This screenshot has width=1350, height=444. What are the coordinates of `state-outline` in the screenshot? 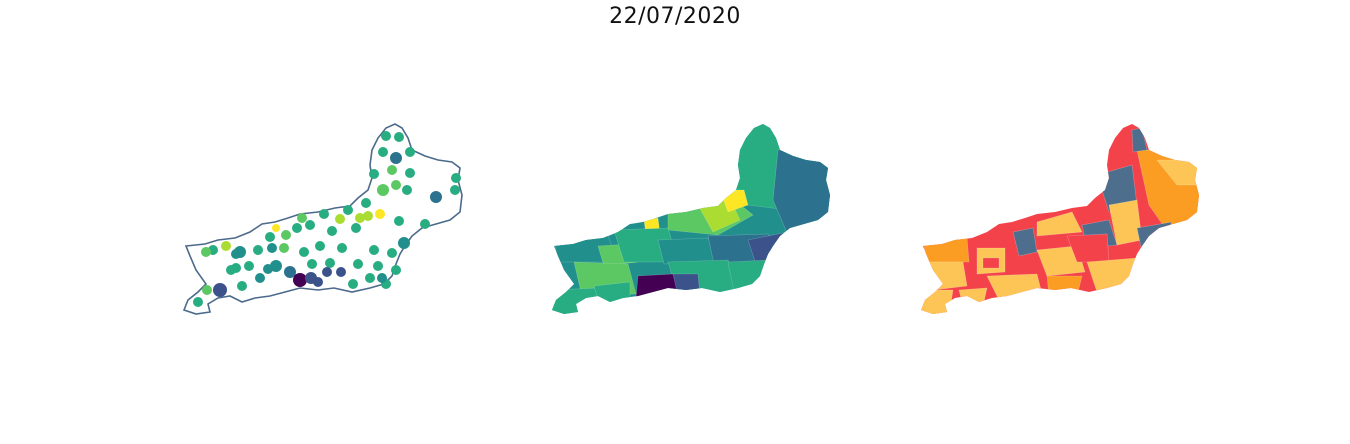 It's located at (323, 219).